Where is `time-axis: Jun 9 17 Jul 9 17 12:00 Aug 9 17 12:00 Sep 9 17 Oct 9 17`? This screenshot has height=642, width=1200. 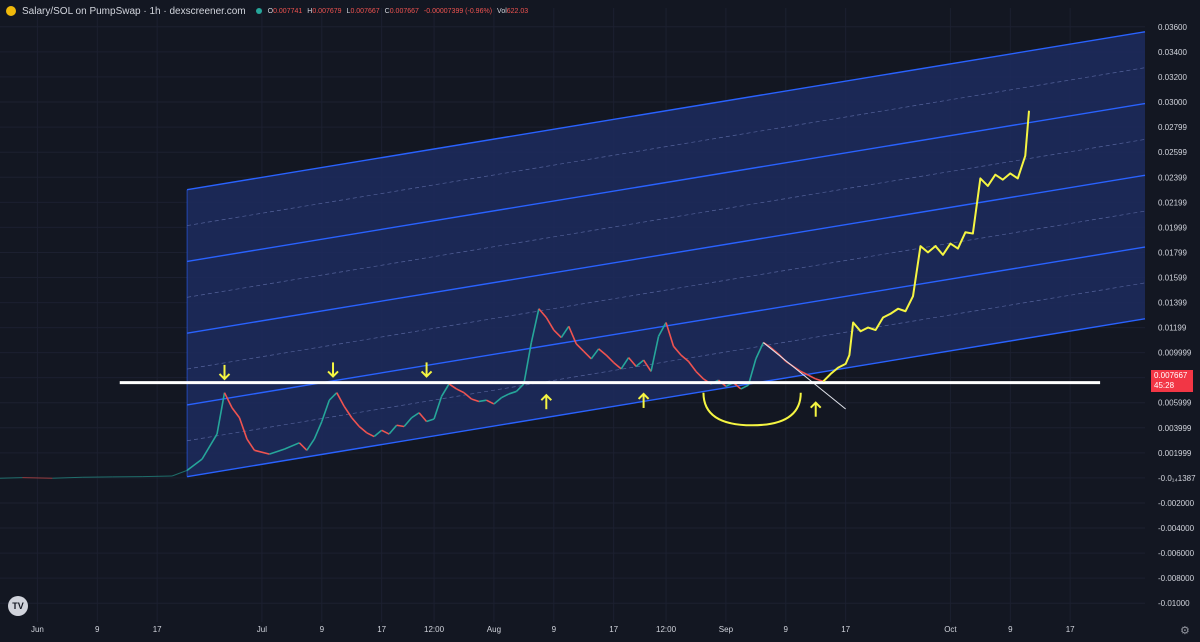
time-axis: Jun 9 17 Jul 9 17 12:00 Aug 9 17 12:00 Sep 9 17 Oct 9 17 is located at coordinates (553, 629).